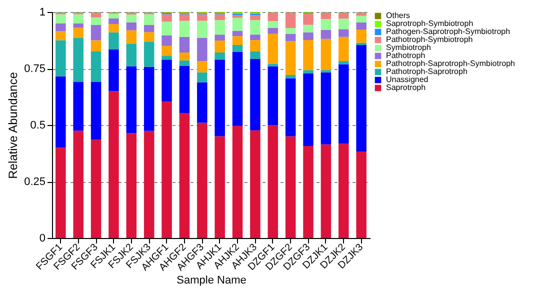 This screenshot has width=550, height=291. What do you see at coordinates (13, 125) in the screenshot?
I see `y-axis-title: Relative Abundance` at bounding box center [13, 125].